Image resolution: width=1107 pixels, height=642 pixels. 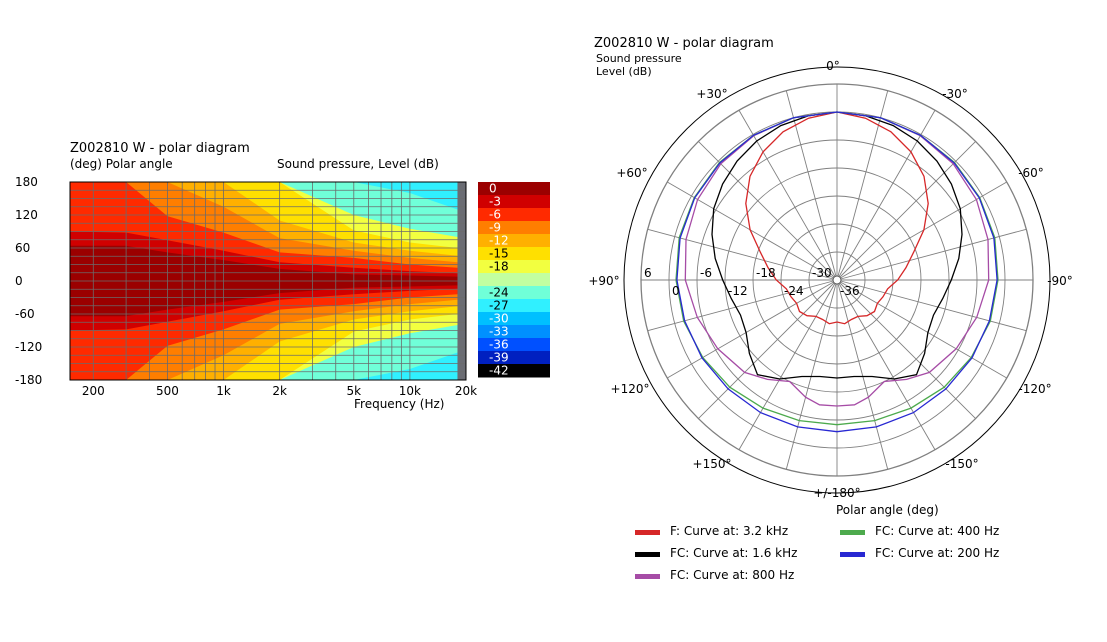 What do you see at coordinates (499, 306) in the screenshot?
I see `colorbar-label: -27` at bounding box center [499, 306].